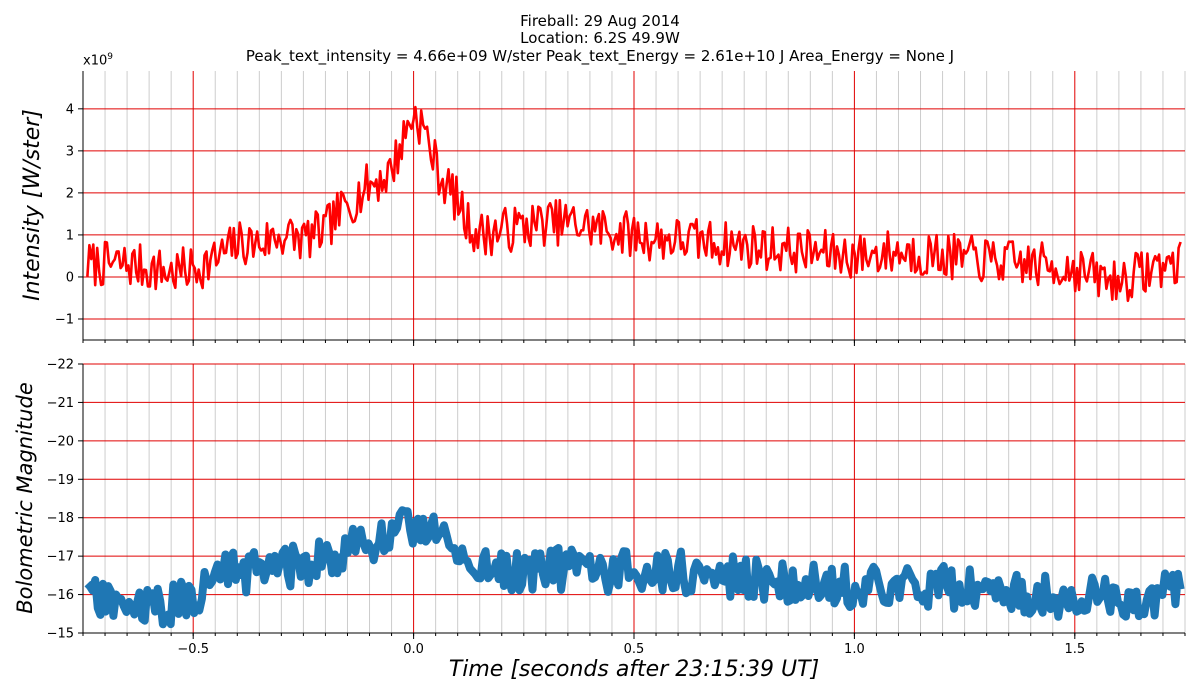 The width and height of the screenshot is (1200, 700). What do you see at coordinates (64, 319) in the screenshot?
I see `y-tick-label: −1` at bounding box center [64, 319].